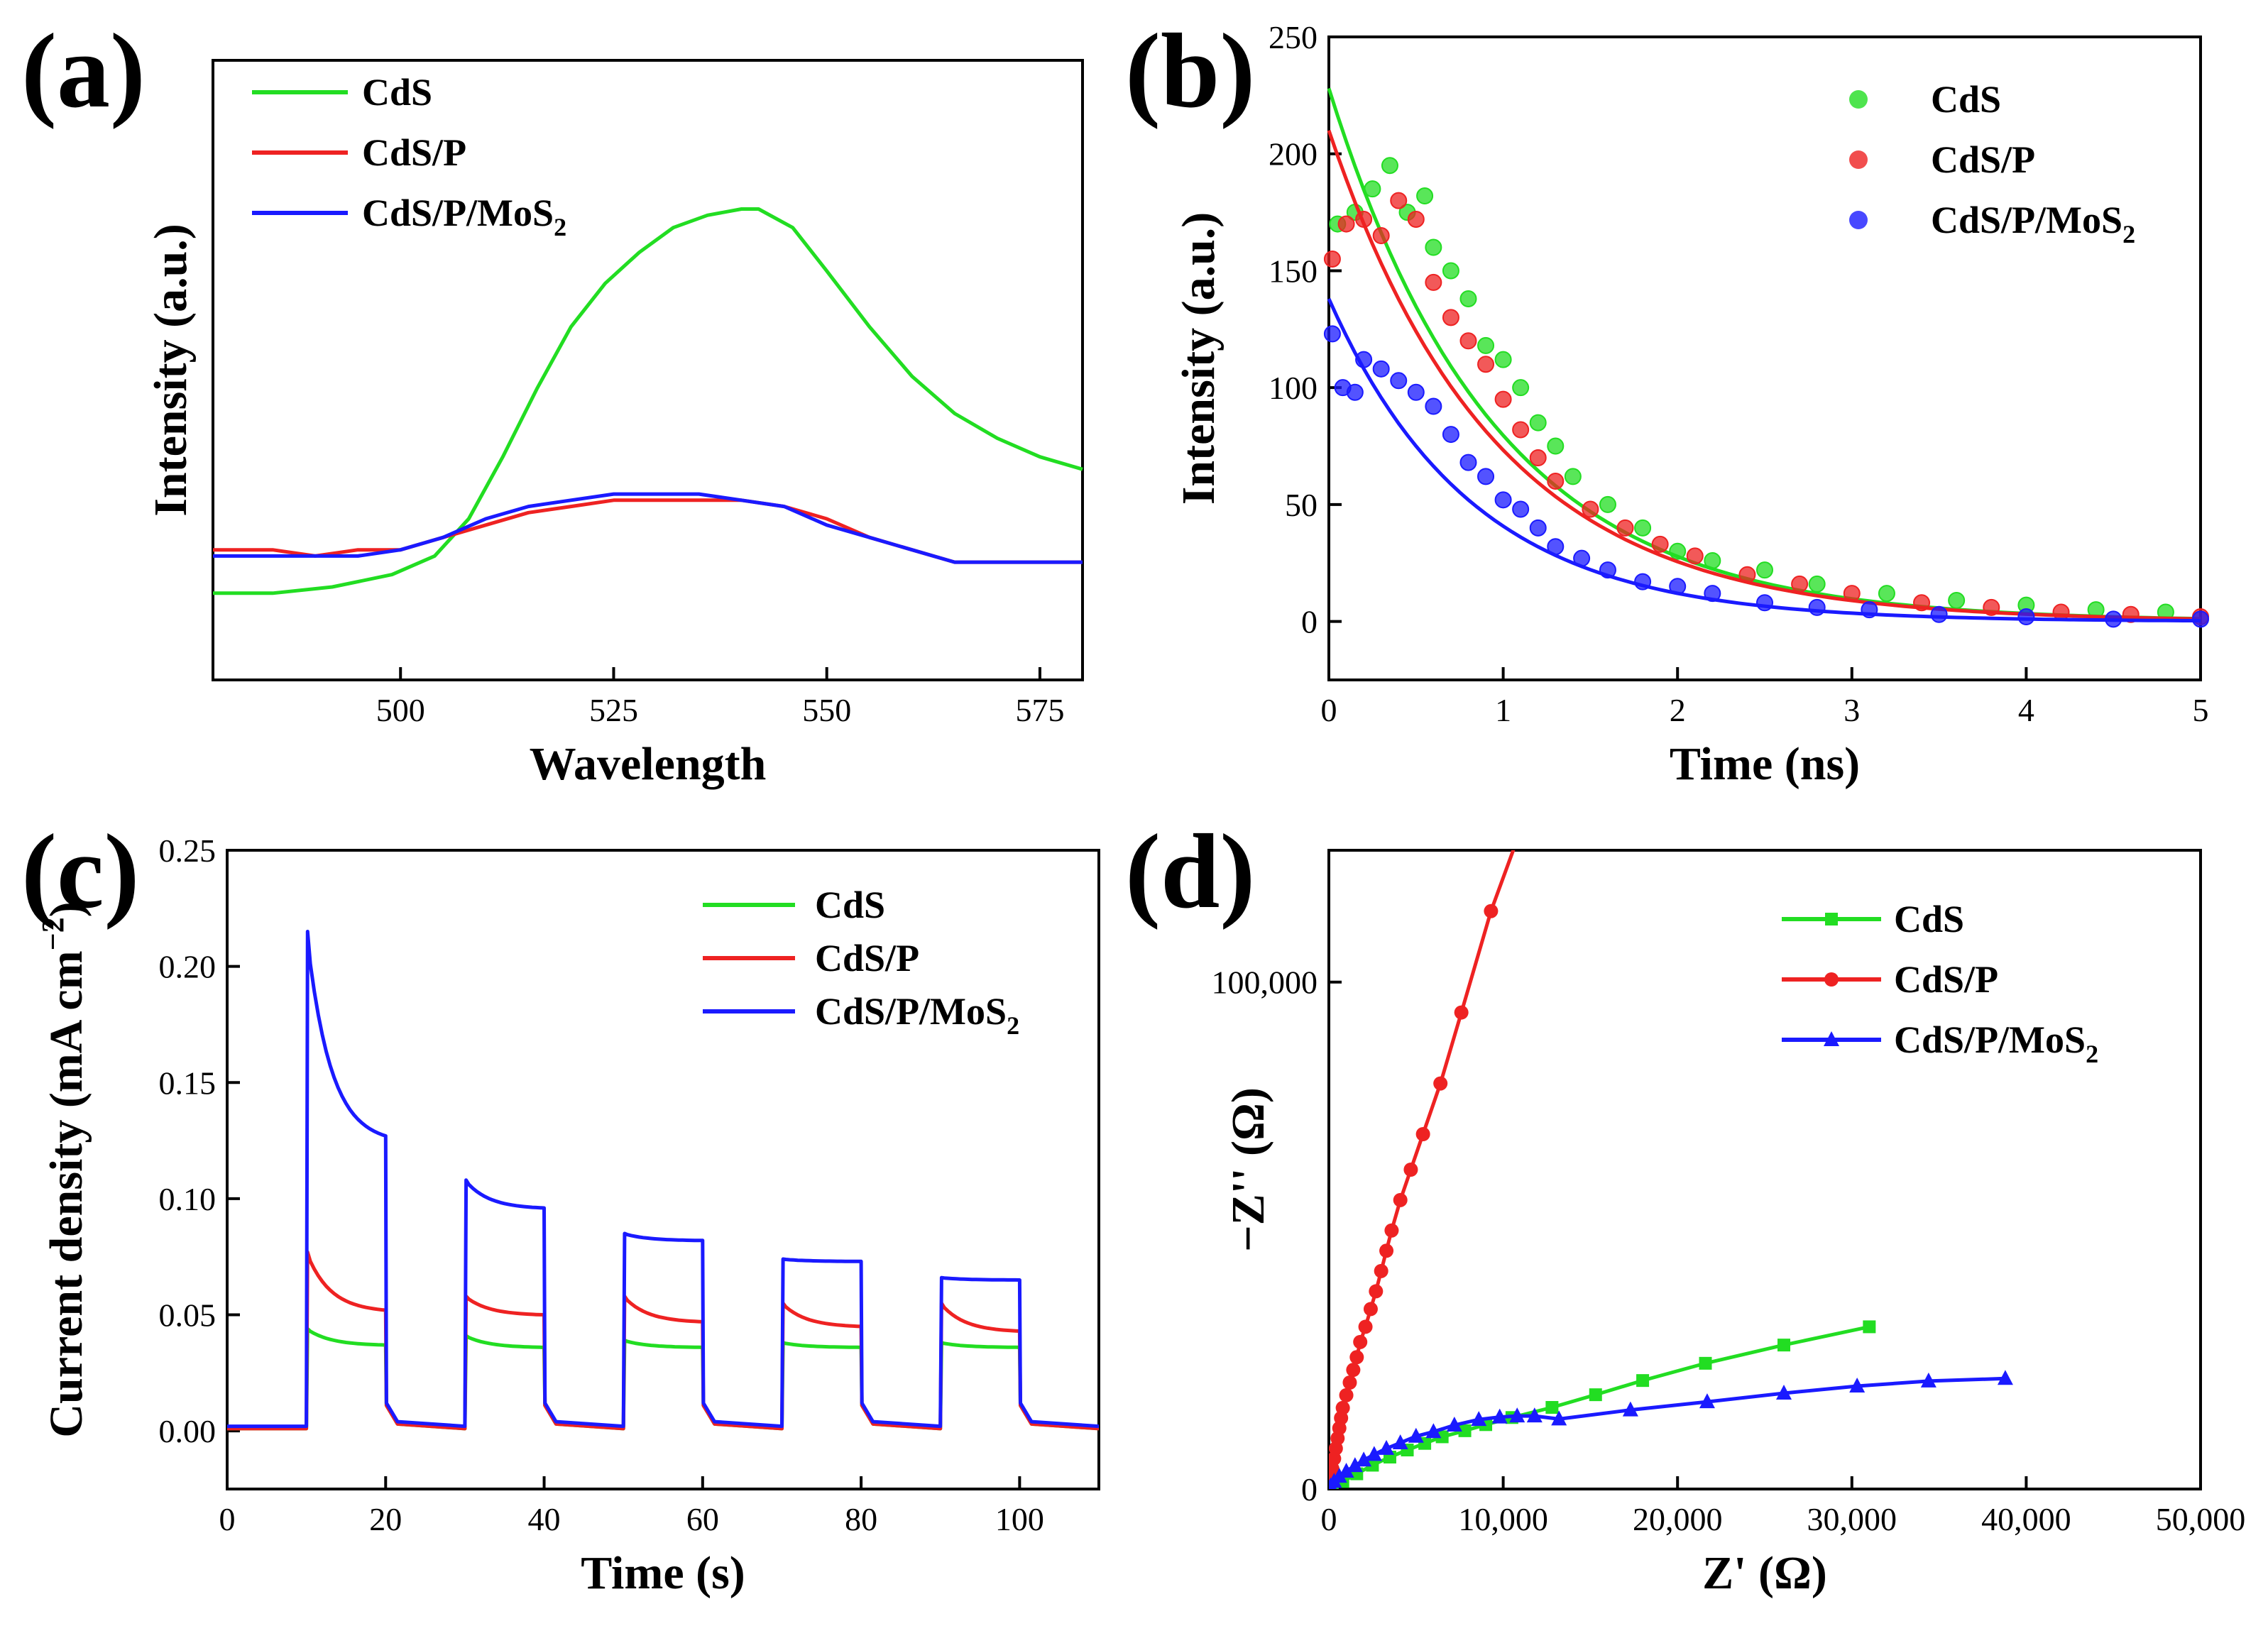 This screenshot has height=1648, width=2268. Describe the element at coordinates (188, 1199) in the screenshot. I see `y-tick-label: 0.10` at that location.